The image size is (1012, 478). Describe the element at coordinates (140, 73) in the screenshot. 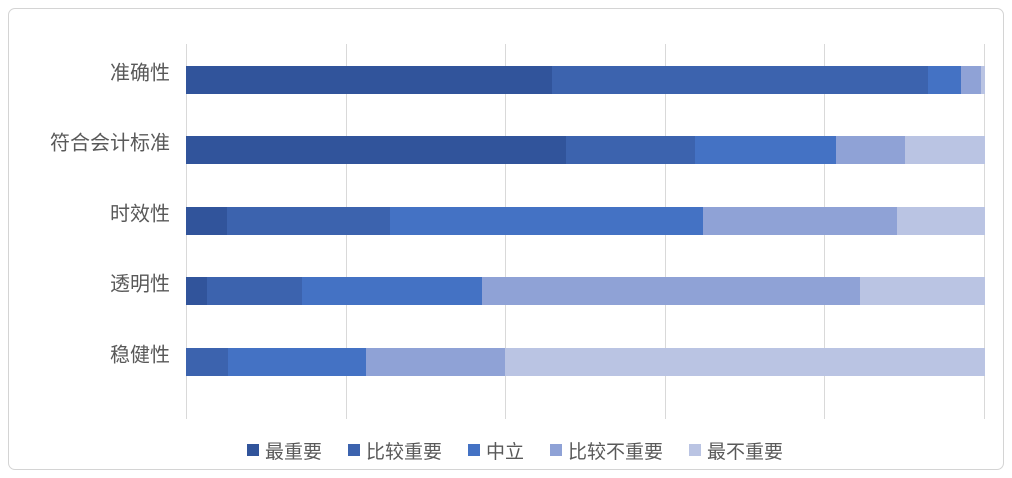

I see `category-label: 准确性` at that location.